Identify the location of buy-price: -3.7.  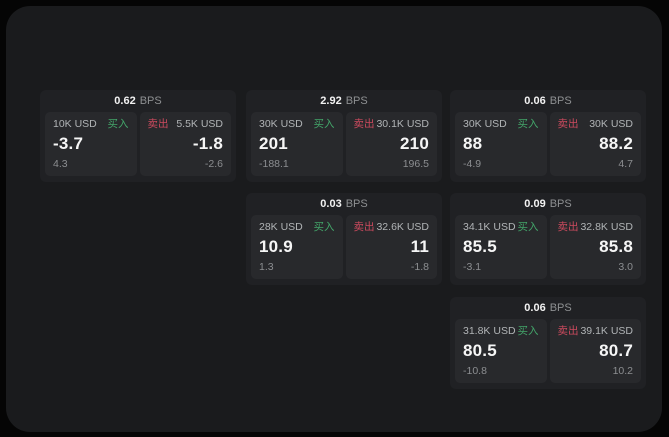
(68, 143).